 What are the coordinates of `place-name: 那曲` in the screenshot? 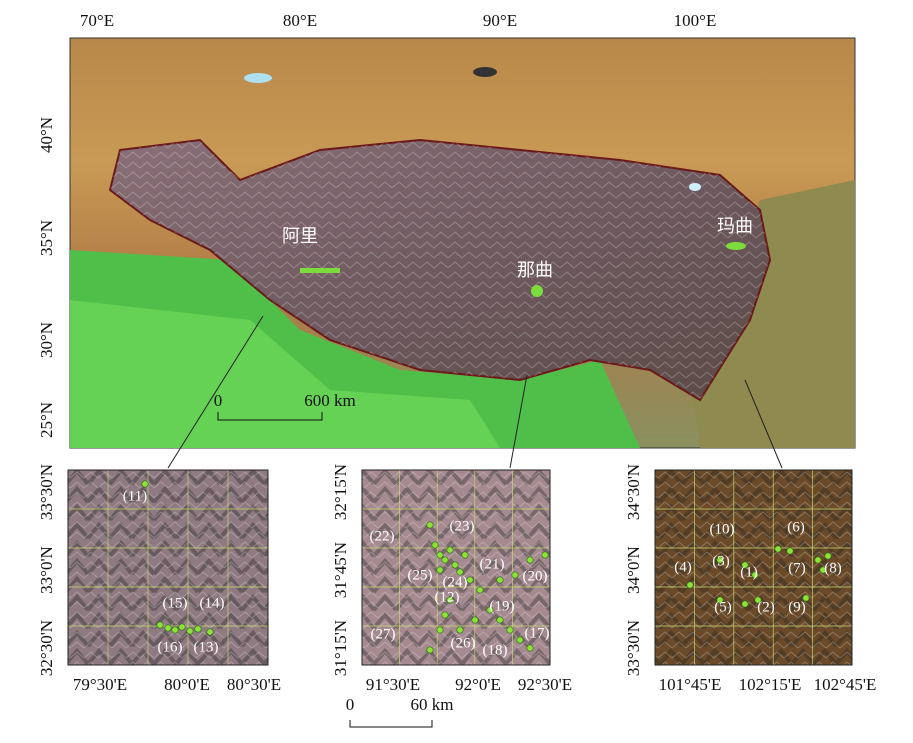 It's located at (535, 270).